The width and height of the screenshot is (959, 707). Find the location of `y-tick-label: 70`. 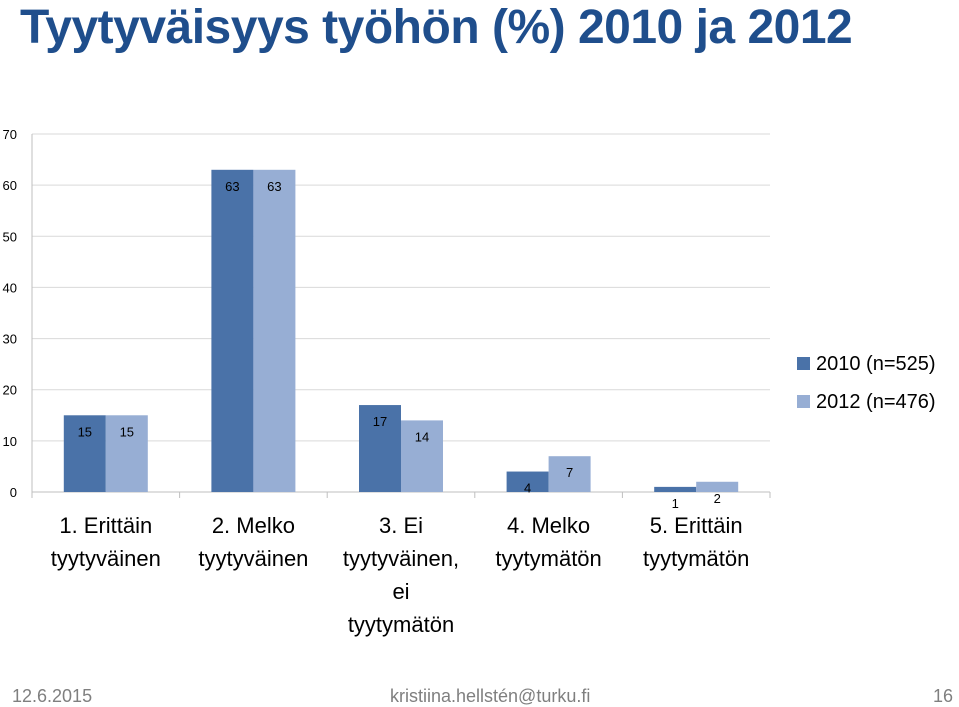

y-tick-label: 70 is located at coordinates (10, 134).